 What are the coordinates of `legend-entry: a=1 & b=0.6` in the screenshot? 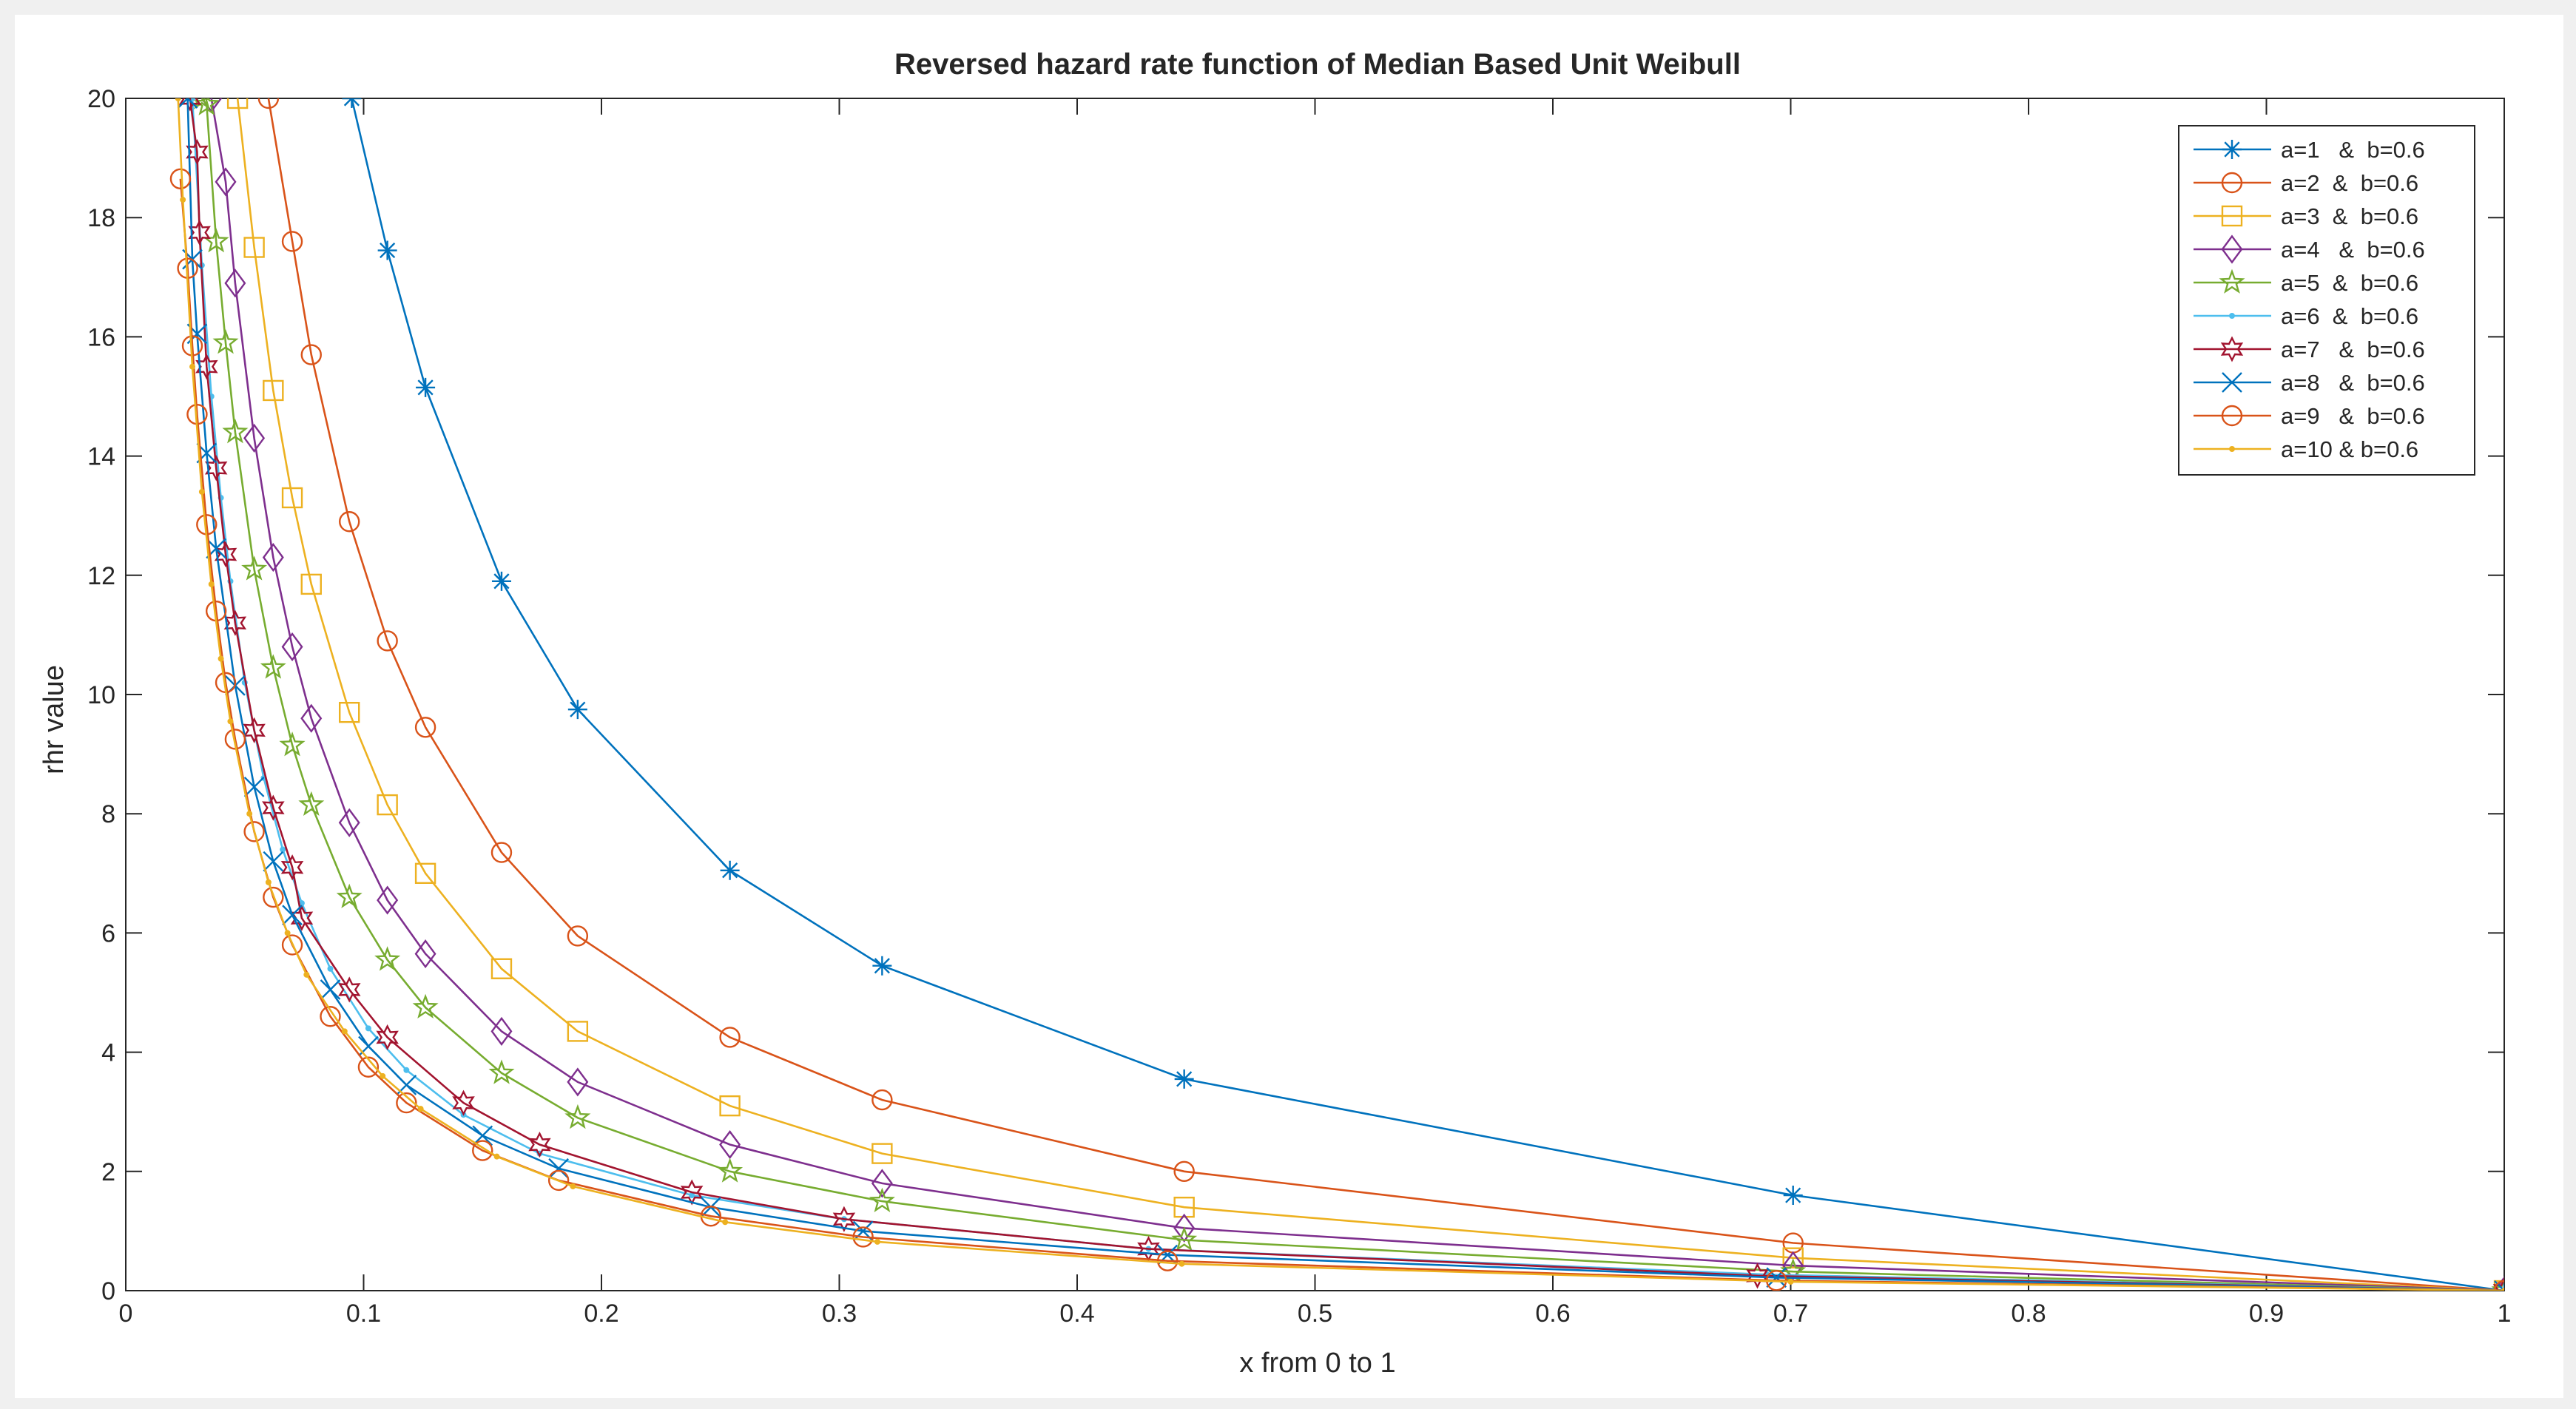 It's located at (2309, 150).